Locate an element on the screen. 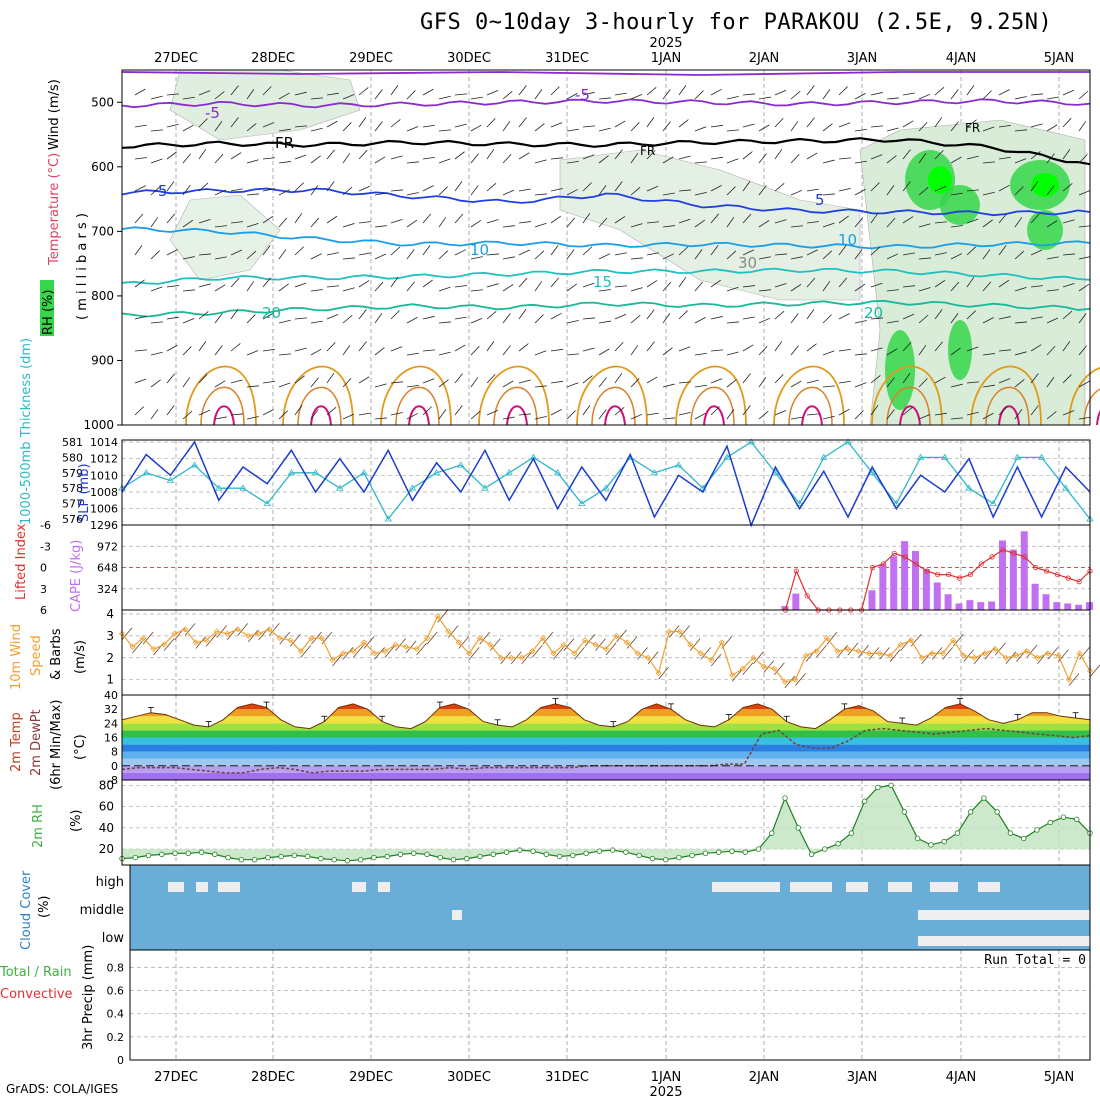 The width and height of the screenshot is (1100, 1100). date-label-top: 1JAN is located at coordinates (666, 58).